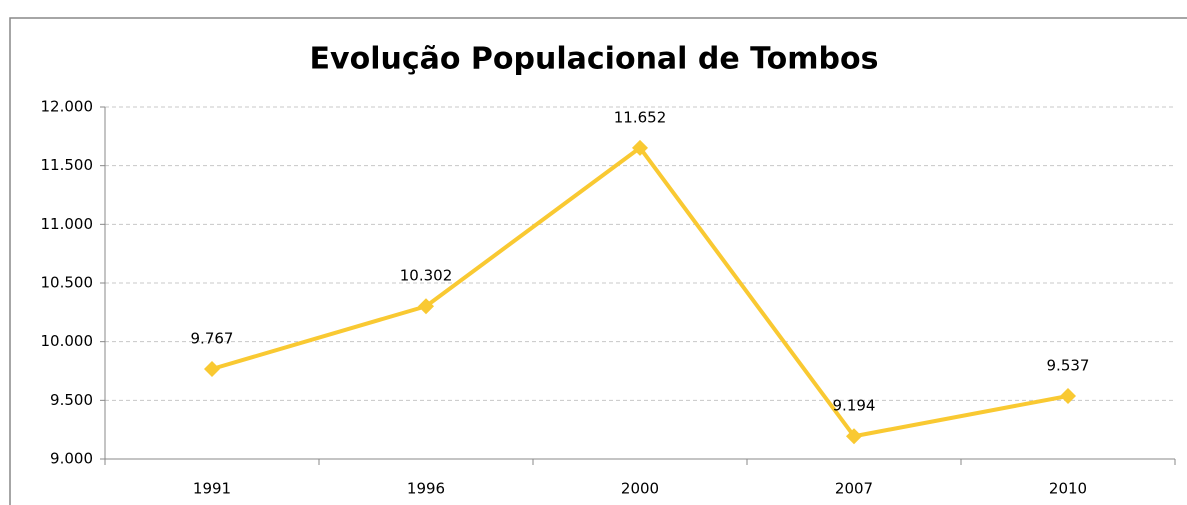 The width and height of the screenshot is (1187, 505). I want to click on data-label: 9.194, so click(854, 406).